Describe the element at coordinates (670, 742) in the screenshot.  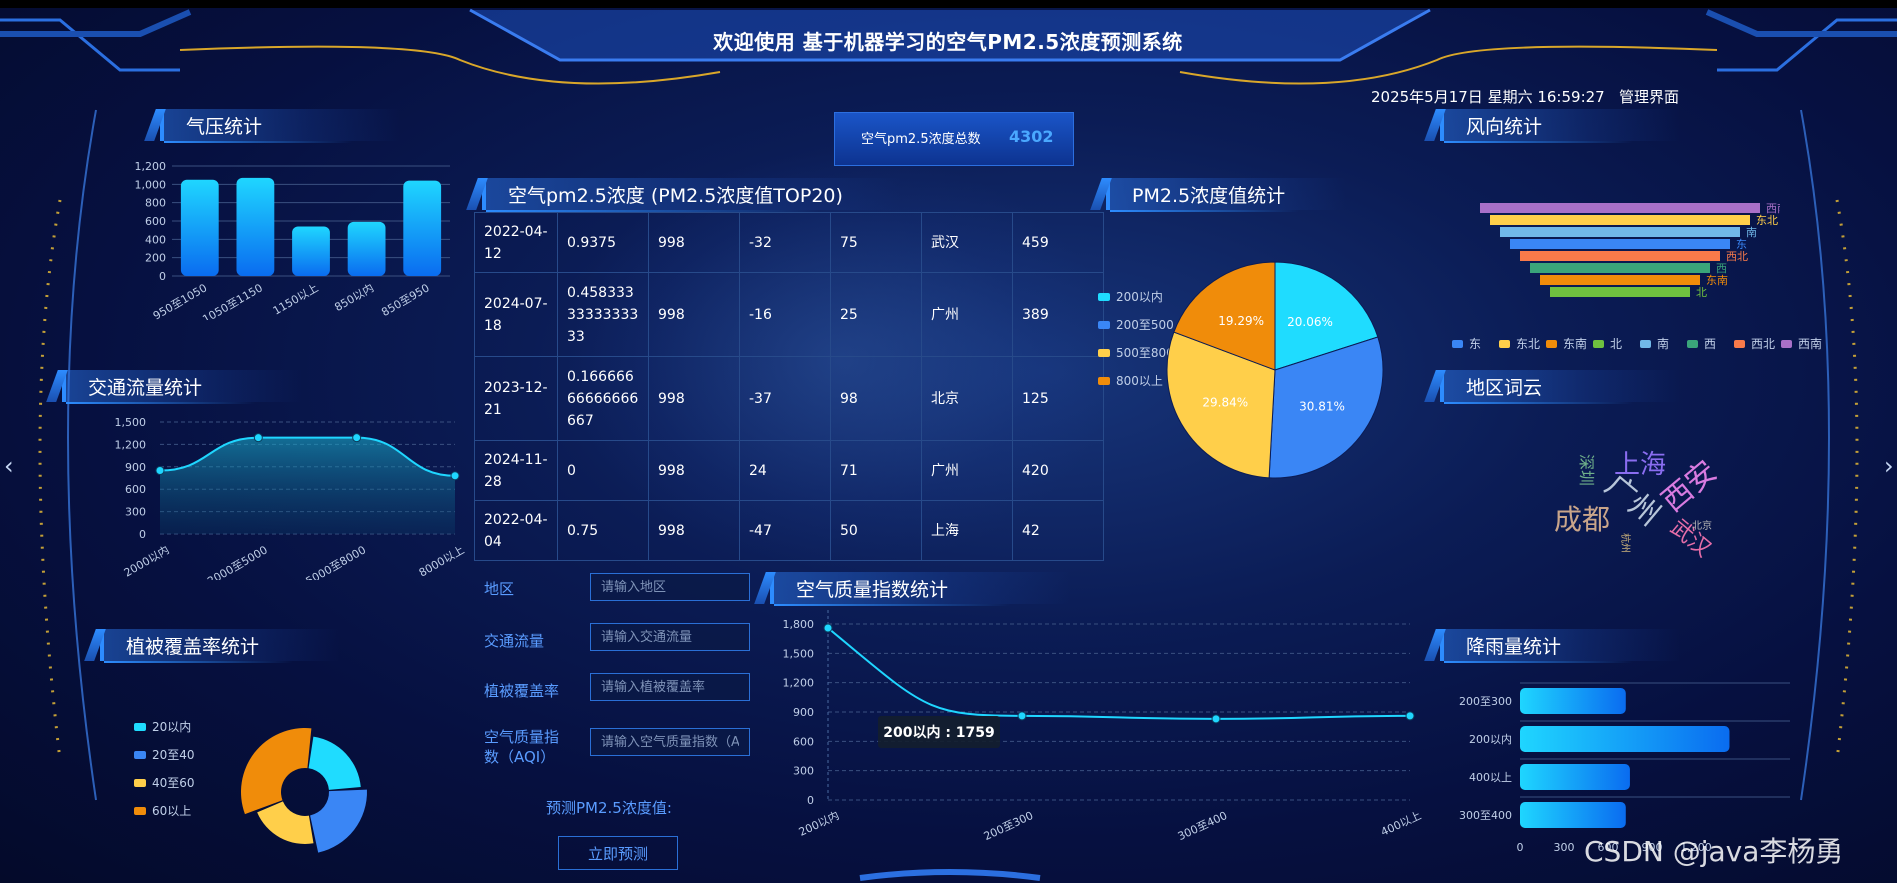
I see `aqi-input` at that location.